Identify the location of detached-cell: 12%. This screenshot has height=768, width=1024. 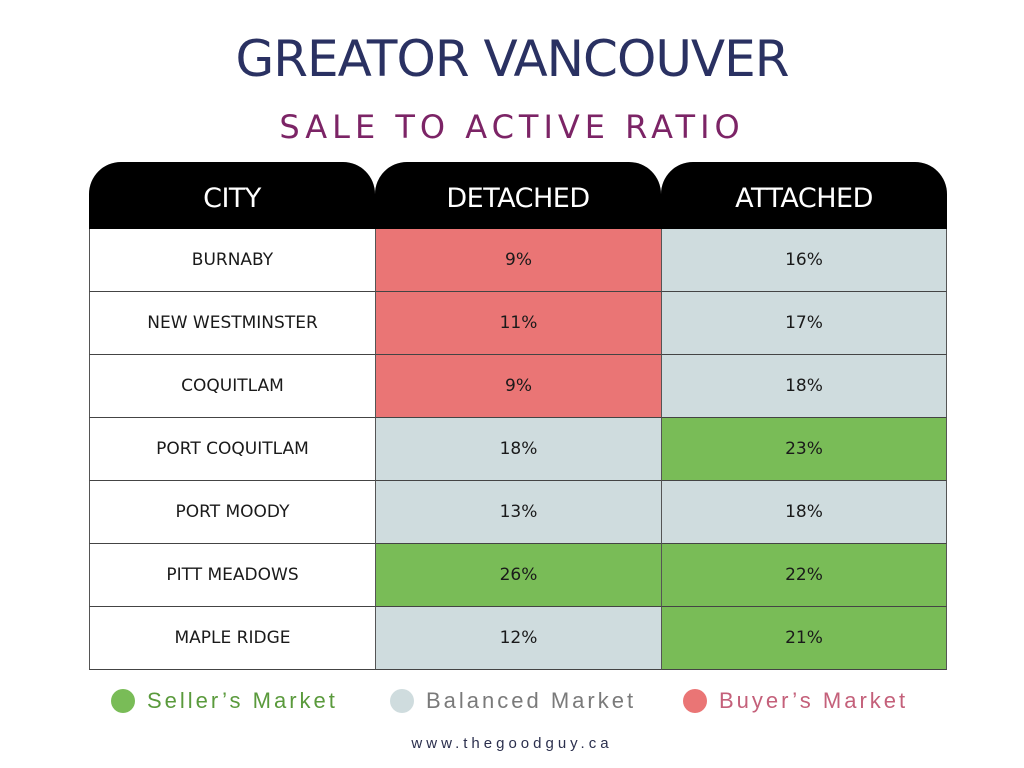
(518, 638).